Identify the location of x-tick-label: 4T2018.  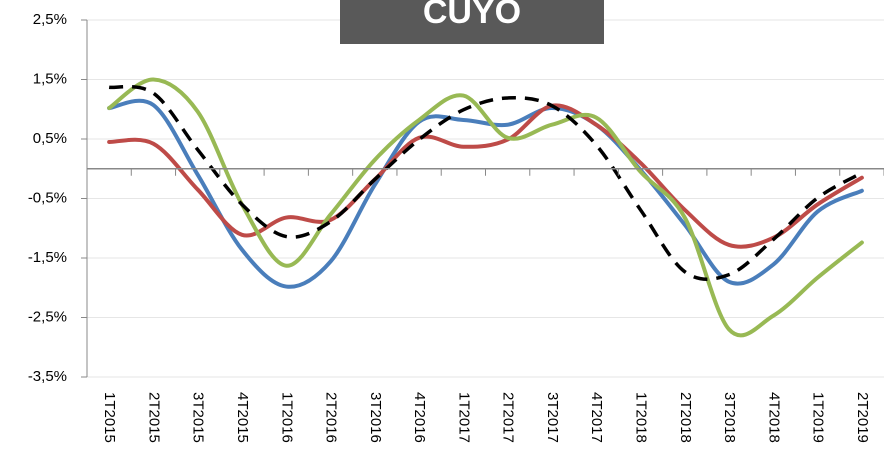
(773, 417).